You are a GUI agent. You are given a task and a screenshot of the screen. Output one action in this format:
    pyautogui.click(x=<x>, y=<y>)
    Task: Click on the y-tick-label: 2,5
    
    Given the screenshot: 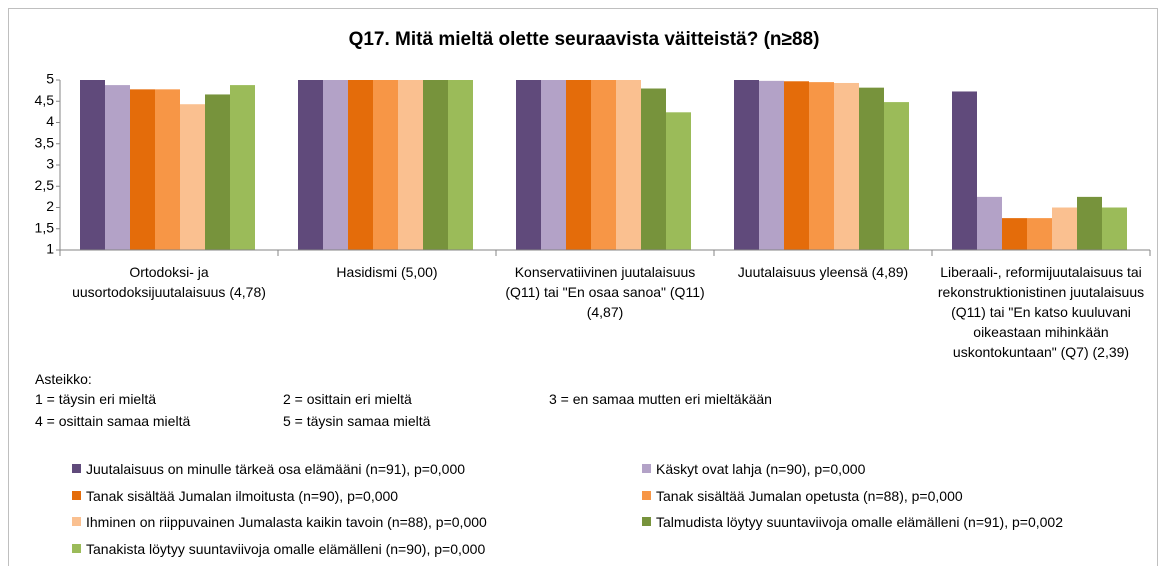 What is the action you would take?
    pyautogui.click(x=45, y=185)
    